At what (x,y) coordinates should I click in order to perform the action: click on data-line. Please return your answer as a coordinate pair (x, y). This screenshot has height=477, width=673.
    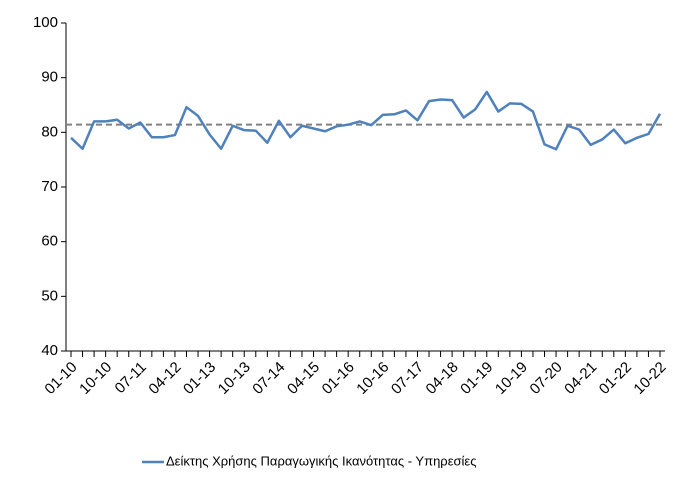
    Looking at the image, I should click on (366, 120).